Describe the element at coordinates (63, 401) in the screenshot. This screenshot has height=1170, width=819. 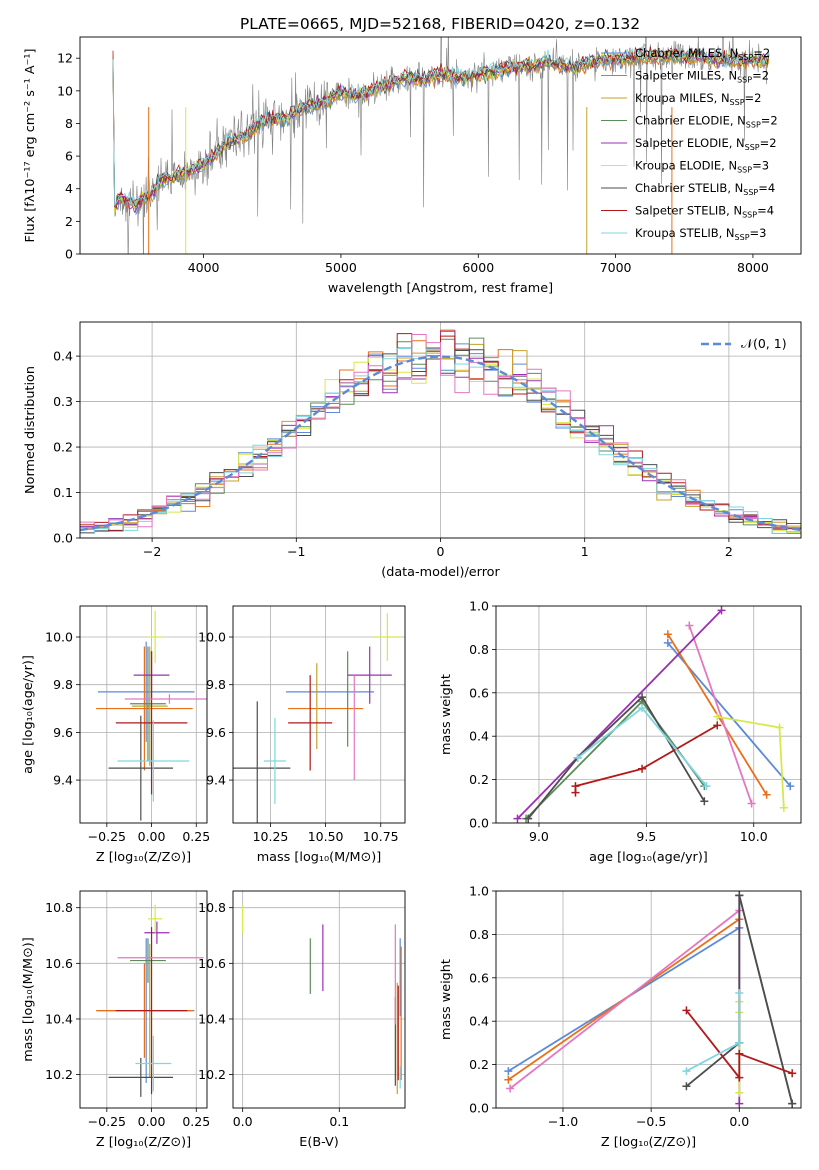
I see `y-tick-label: 0.3` at that location.